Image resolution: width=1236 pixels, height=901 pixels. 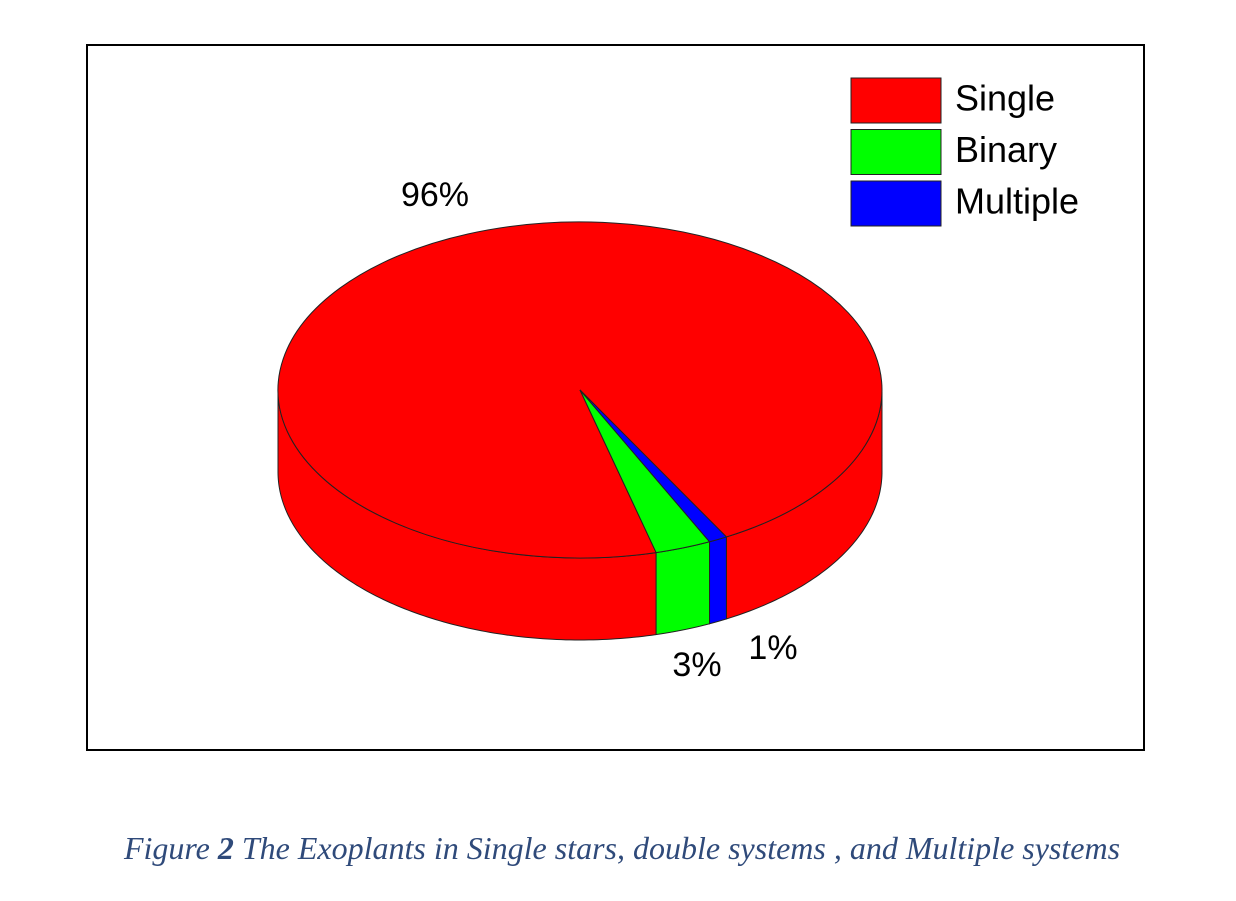 What do you see at coordinates (1006, 149) in the screenshot?
I see `legend-label: Binary` at bounding box center [1006, 149].